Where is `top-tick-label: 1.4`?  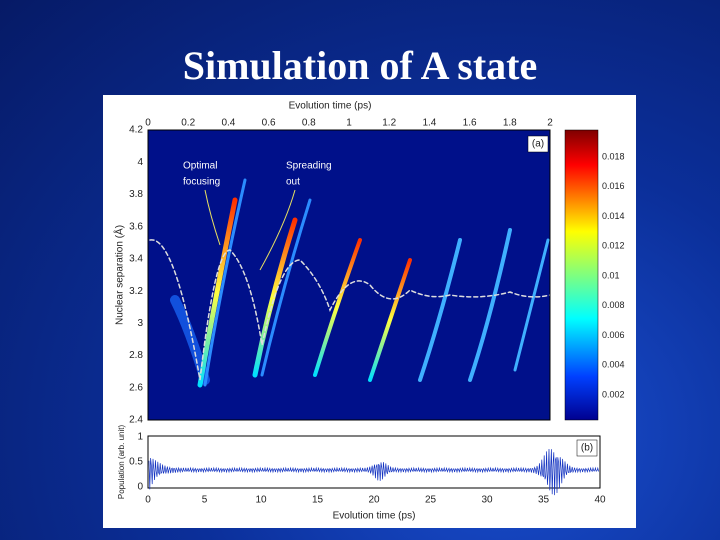
top-tick-label: 1.4 is located at coordinates (429, 123).